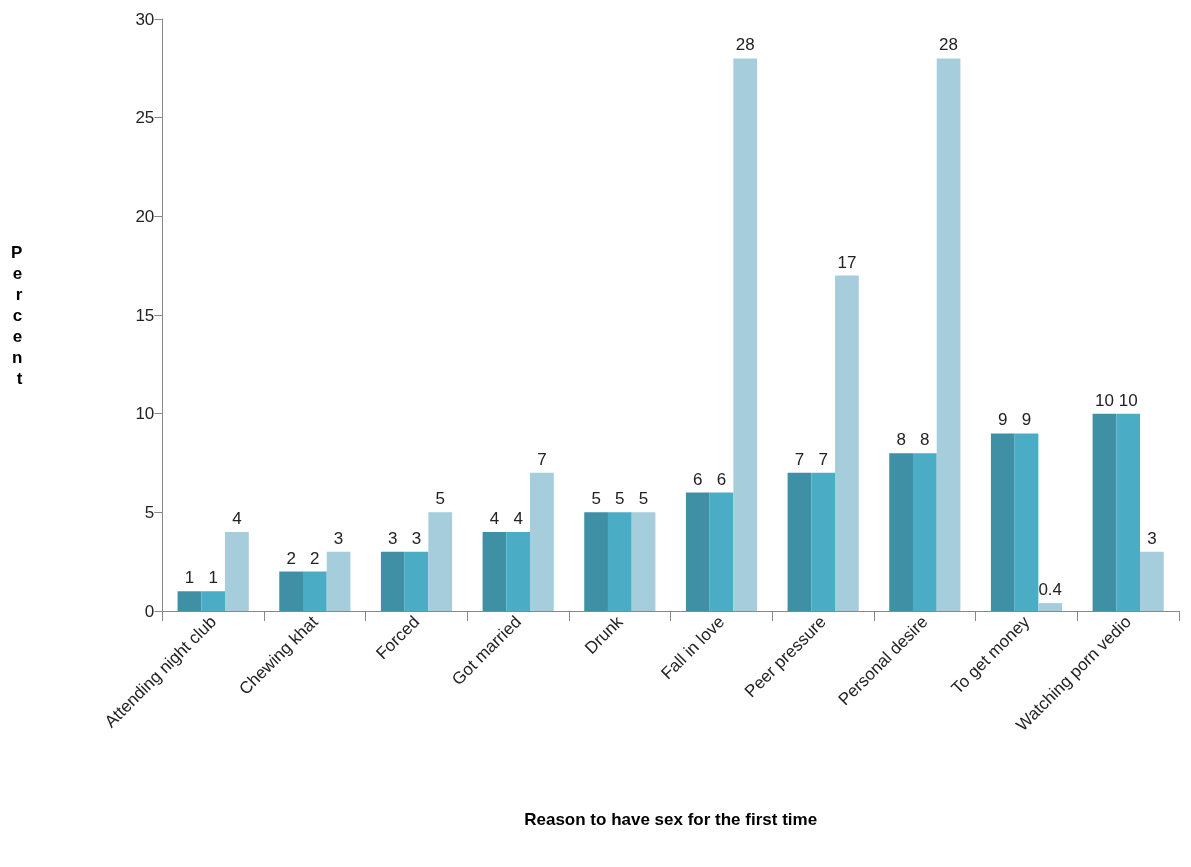  I want to click on y-axis-title: Percent, so click(17, 315).